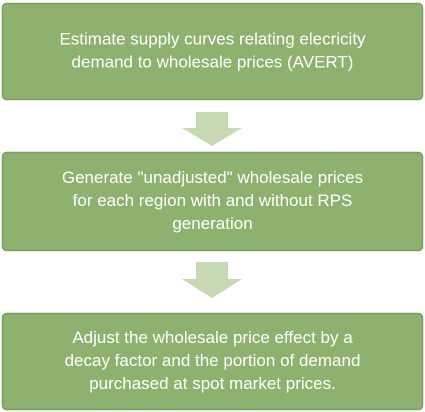 This screenshot has width=425, height=412. I want to click on step-text: decay factor and the portion of demand, so click(213, 360).